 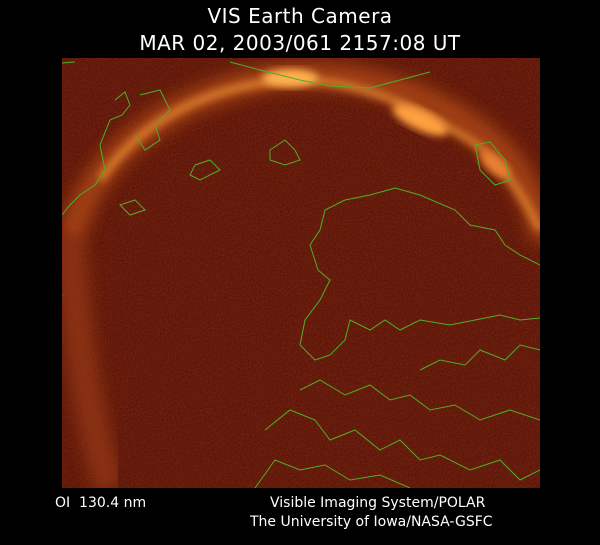 I want to click on instrument-label: Visible Imaging System/POLAR, so click(x=378, y=503).